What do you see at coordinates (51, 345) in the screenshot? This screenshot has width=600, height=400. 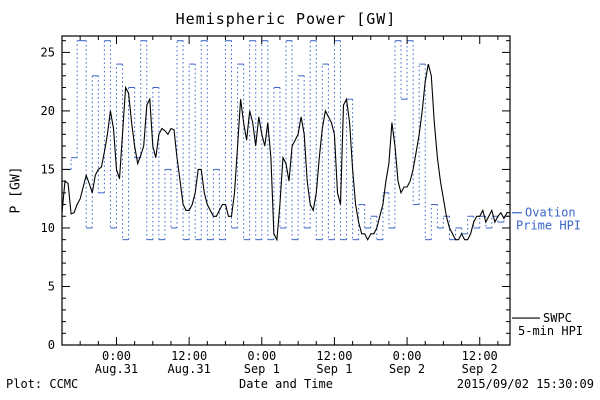 I see `y-tick-label: 0` at bounding box center [51, 345].